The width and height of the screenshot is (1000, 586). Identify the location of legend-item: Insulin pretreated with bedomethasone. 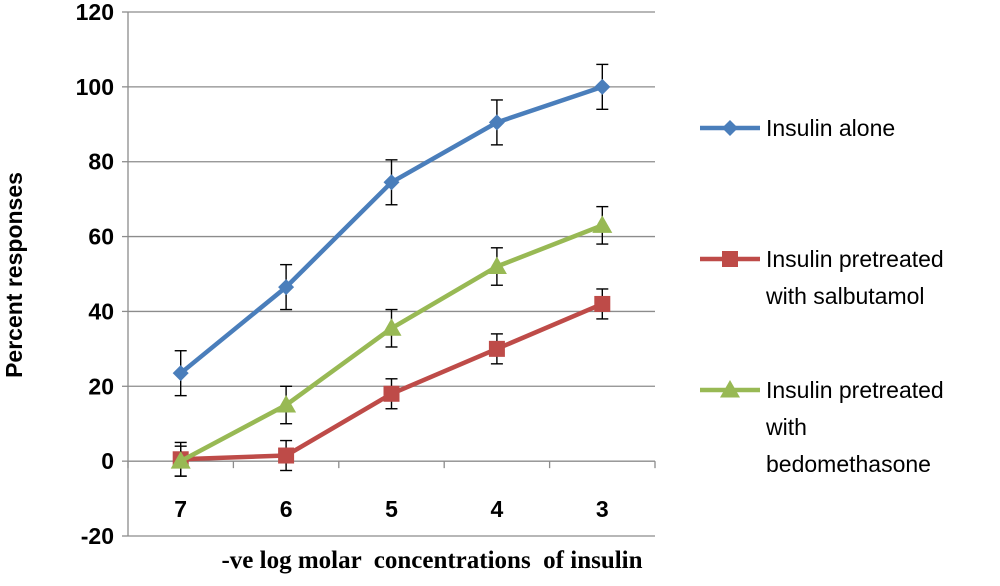
(822, 427).